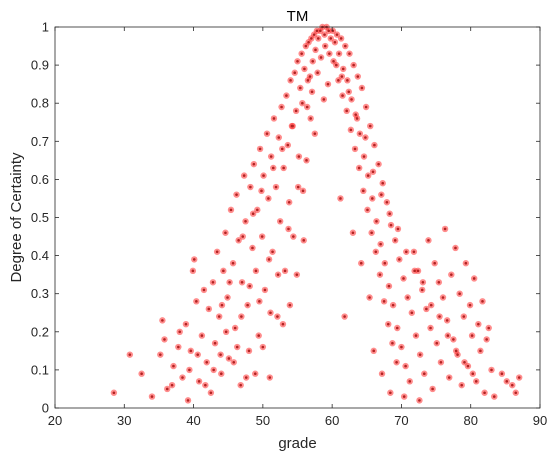 Image resolution: width=550 pixels, height=460 pixels. I want to click on y-tick-label: 0.9, so click(40, 65).